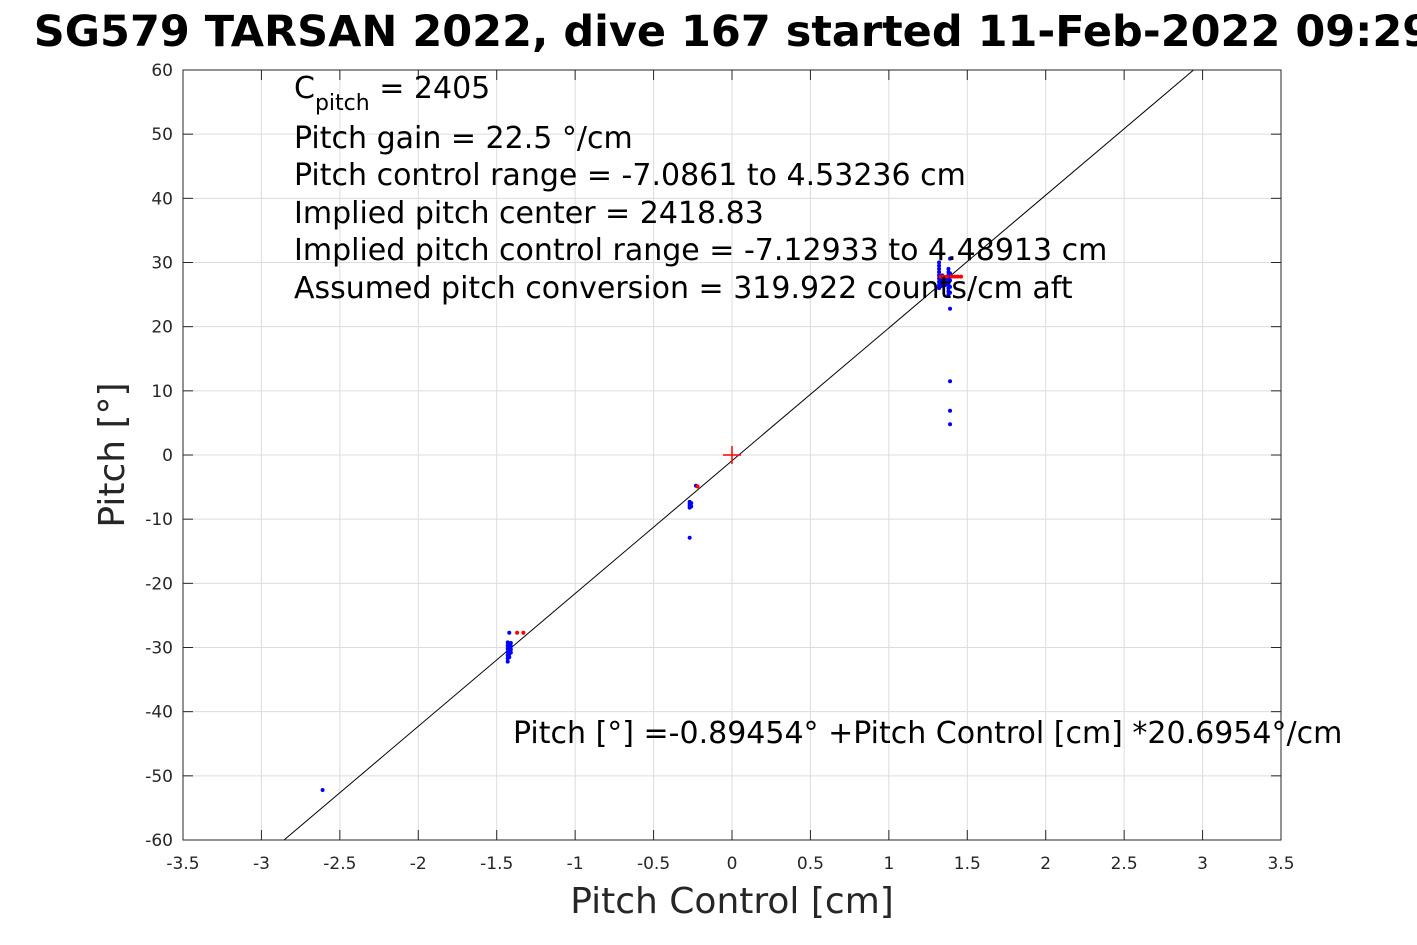 The image size is (1417, 945). What do you see at coordinates (418, 864) in the screenshot?
I see `x-tick-label: -2` at bounding box center [418, 864].